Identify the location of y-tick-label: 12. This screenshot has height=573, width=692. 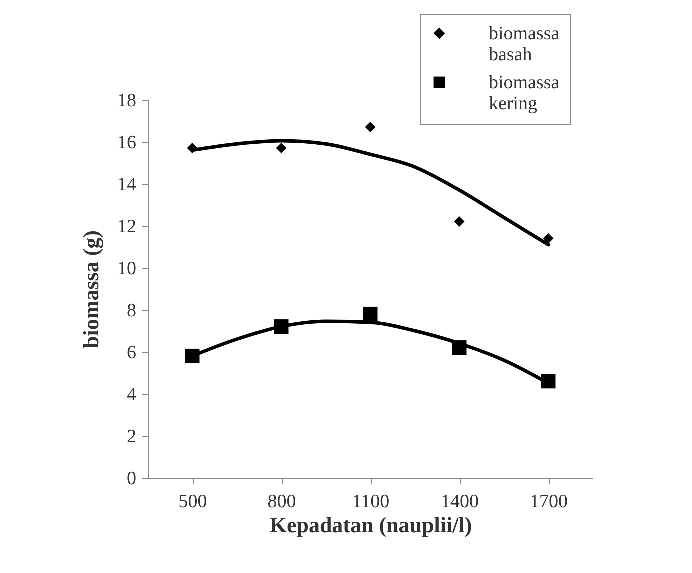
(127, 227).